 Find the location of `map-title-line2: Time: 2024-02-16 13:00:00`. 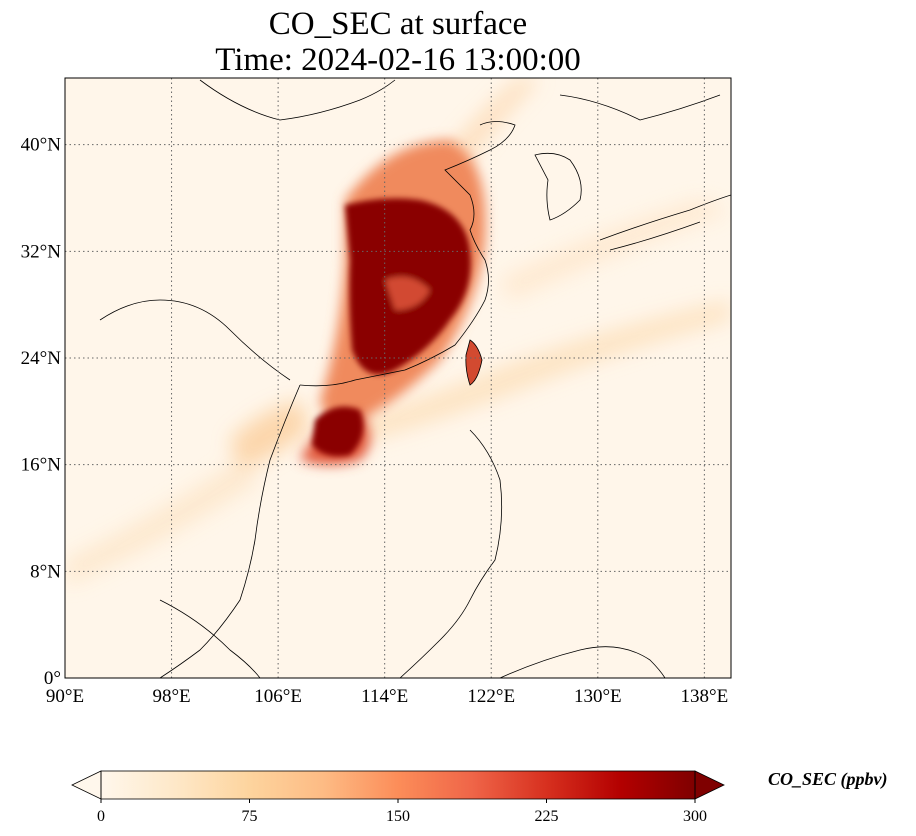

map-title-line2: Time: 2024-02-16 13:00:00 is located at coordinates (398, 60).